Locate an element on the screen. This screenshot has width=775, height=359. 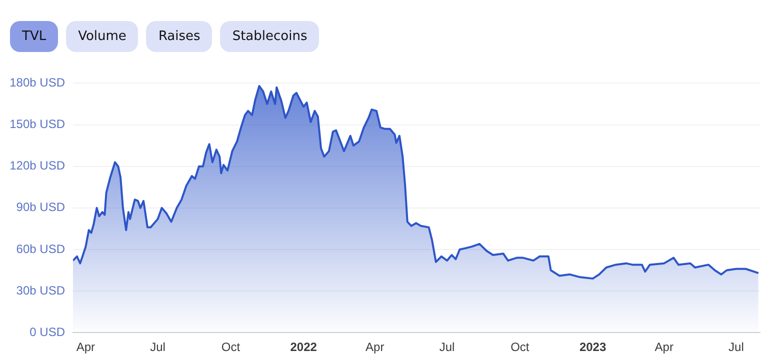
y-tick-label: 120b USD is located at coordinates (38, 165).